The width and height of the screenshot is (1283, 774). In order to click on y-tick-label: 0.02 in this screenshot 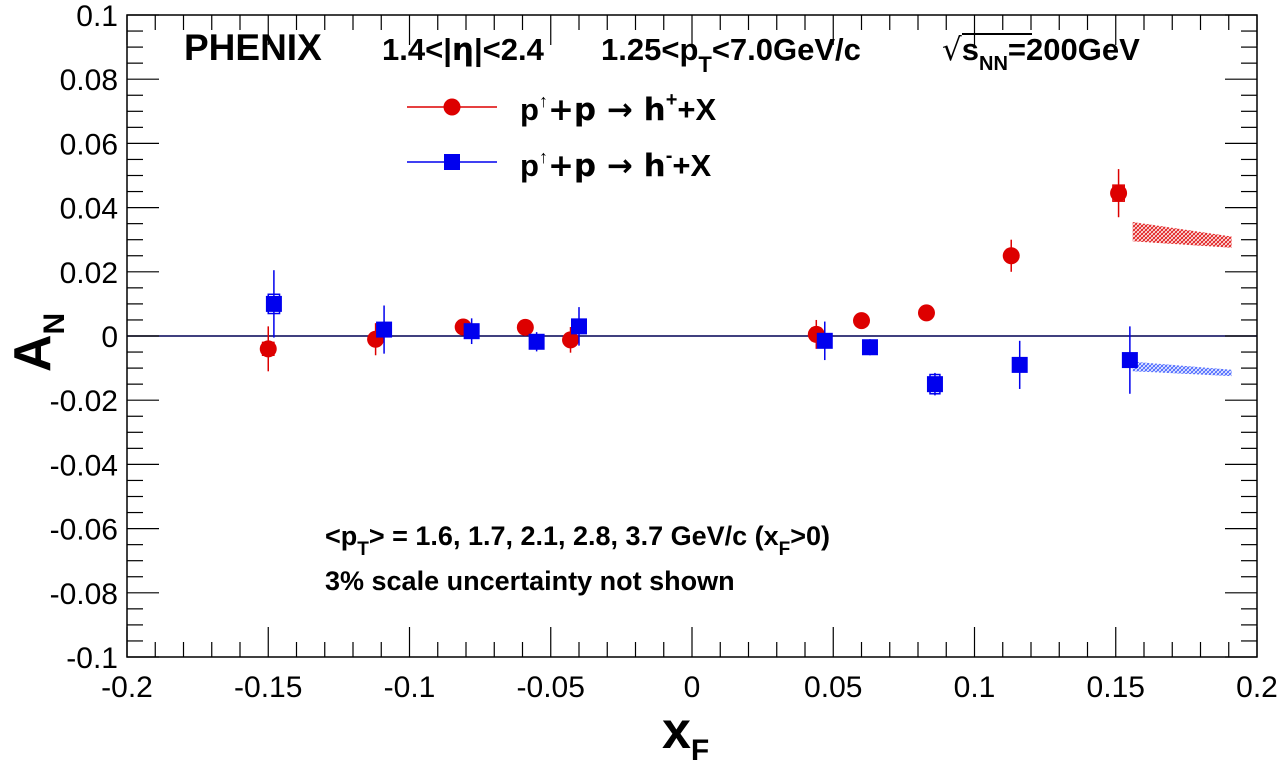, I will do `click(89, 273)`.